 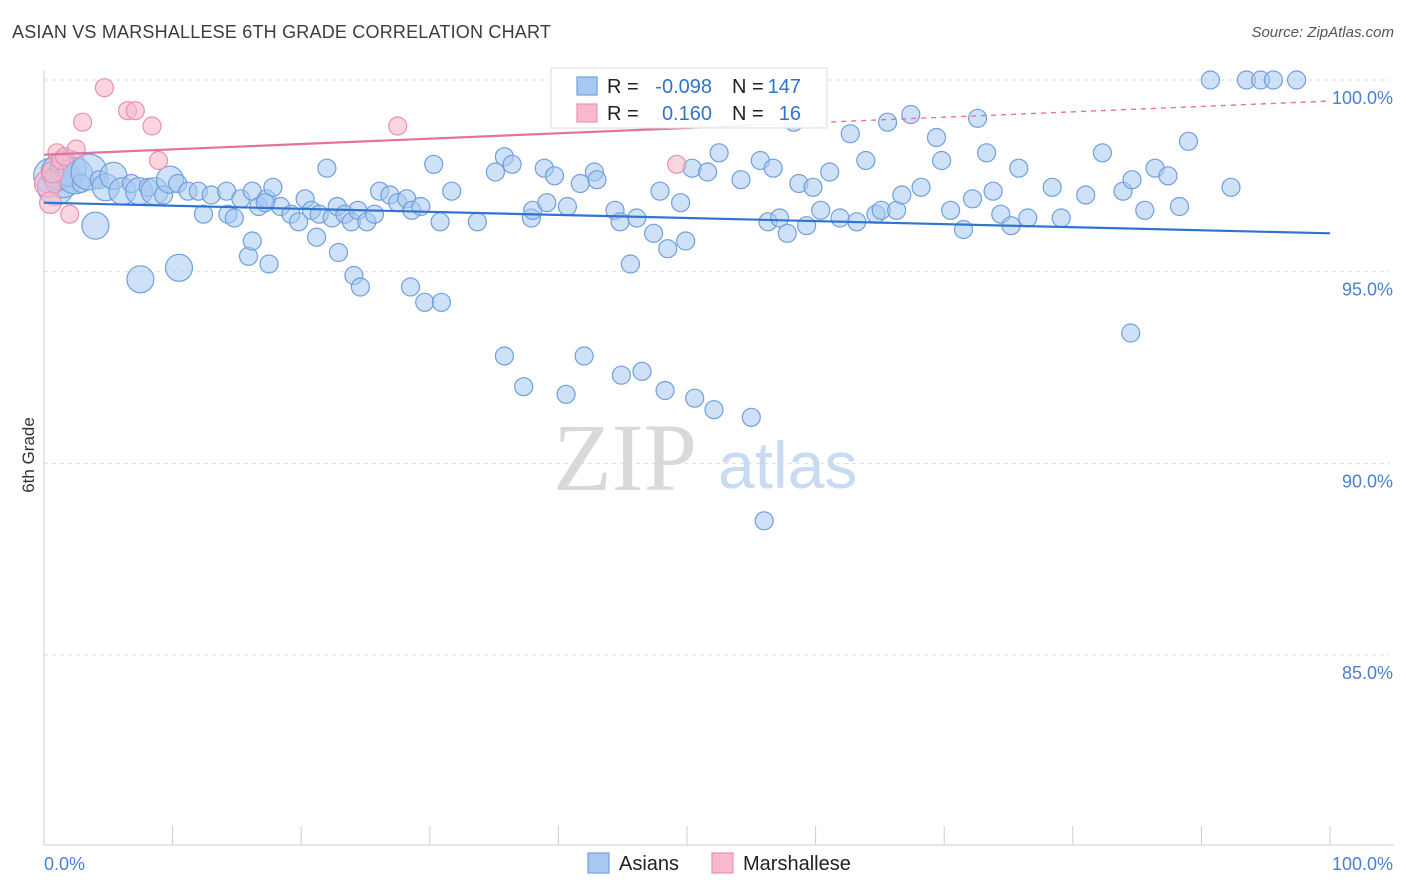 I want to click on marshallese-trend-extension, so click(x=1041, y=113).